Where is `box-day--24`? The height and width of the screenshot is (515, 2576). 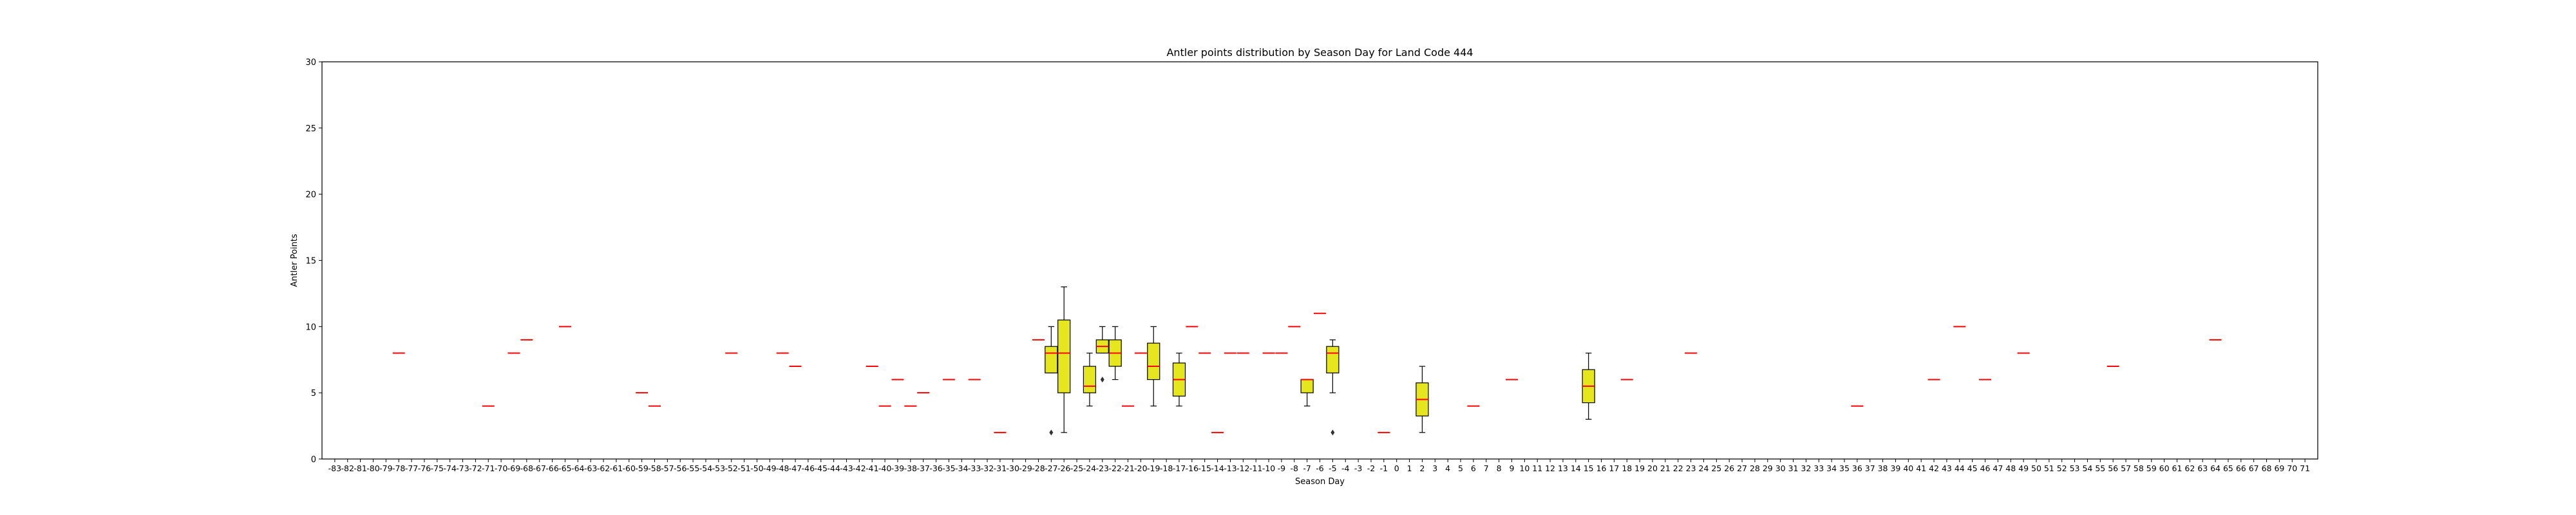 box-day--24 is located at coordinates (1090, 379).